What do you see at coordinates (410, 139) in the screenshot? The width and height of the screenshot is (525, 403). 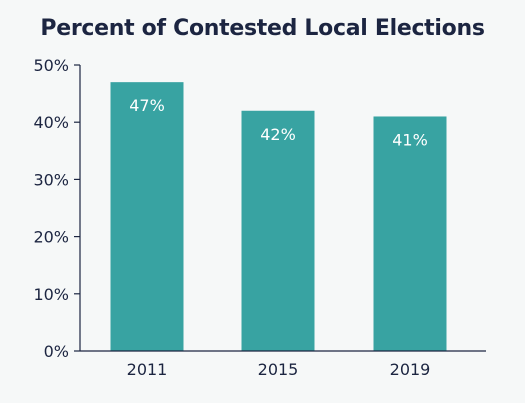 I see `data-label-2019: 41%` at bounding box center [410, 139].